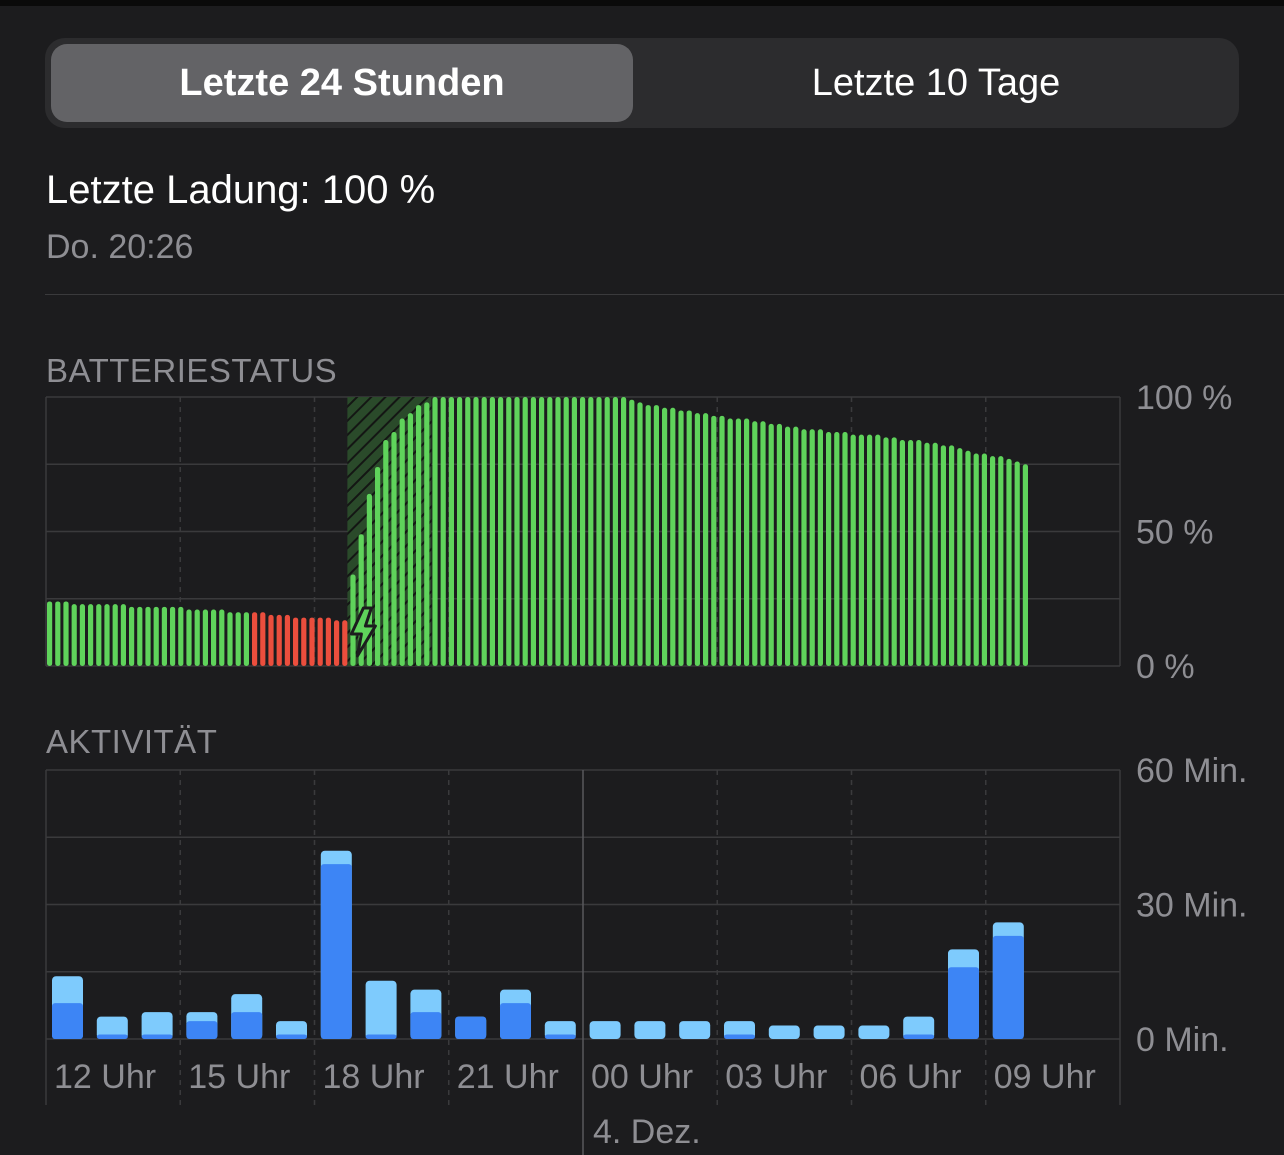 Image resolution: width=1284 pixels, height=1155 pixels. I want to click on activity-y-tick-60: 60 Min., so click(1192, 772).